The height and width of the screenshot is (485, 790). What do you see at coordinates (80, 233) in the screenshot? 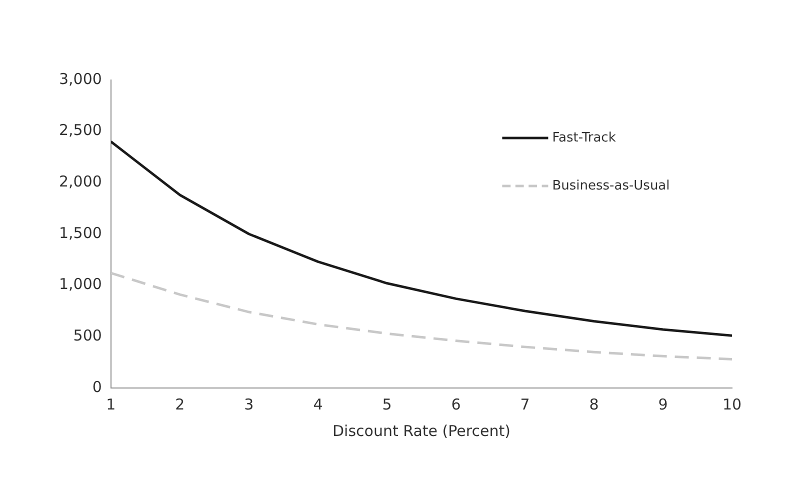
I see `y-tick-label: 1,500` at bounding box center [80, 233].